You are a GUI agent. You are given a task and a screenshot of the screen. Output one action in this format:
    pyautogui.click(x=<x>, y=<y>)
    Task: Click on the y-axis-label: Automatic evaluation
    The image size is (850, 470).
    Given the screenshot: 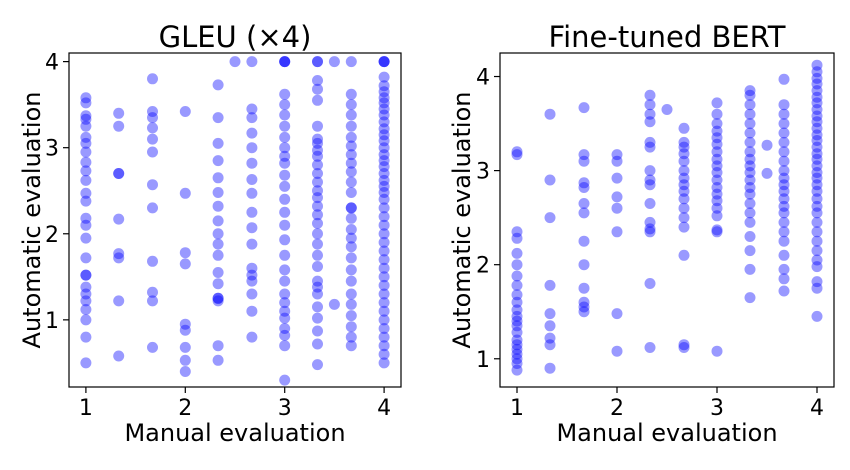 What is the action you would take?
    pyautogui.click(x=32, y=220)
    